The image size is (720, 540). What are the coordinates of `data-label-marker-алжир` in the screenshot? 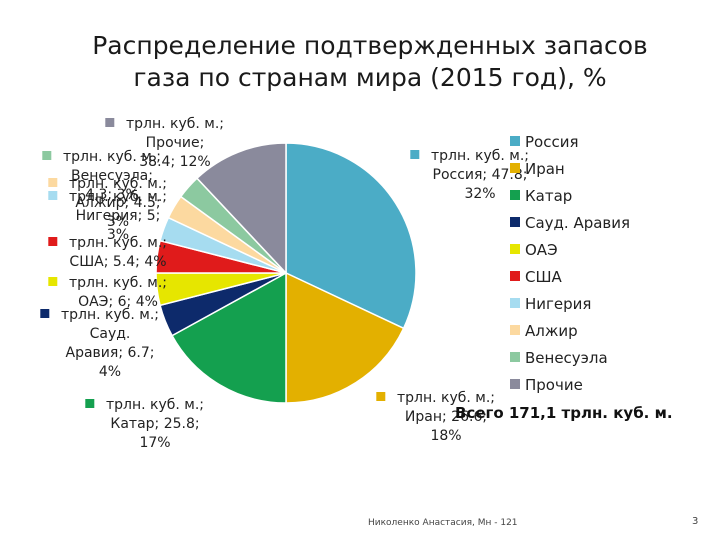 It's located at (53, 182).